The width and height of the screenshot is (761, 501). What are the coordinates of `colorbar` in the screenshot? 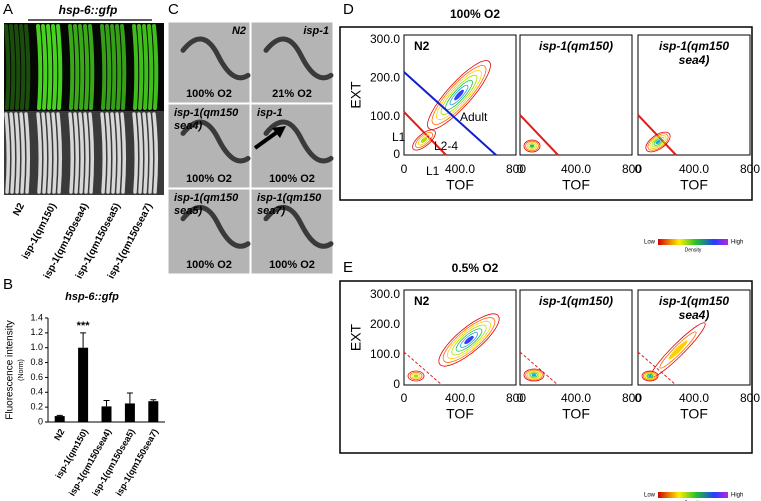 It's located at (693, 242).